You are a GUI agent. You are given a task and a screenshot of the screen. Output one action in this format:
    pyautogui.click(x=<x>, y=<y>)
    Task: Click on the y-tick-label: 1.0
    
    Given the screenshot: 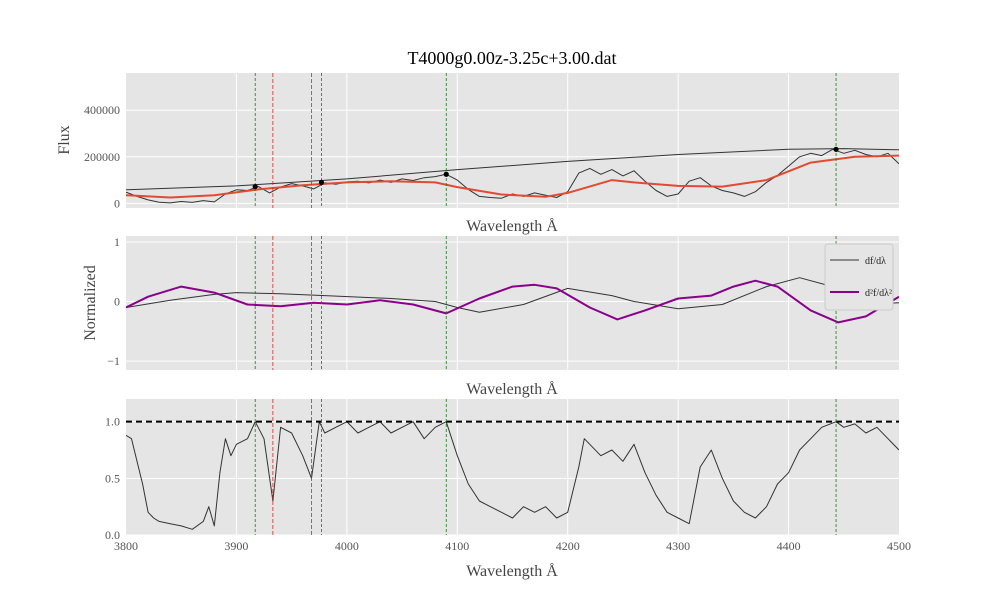 What is the action you would take?
    pyautogui.click(x=112, y=422)
    